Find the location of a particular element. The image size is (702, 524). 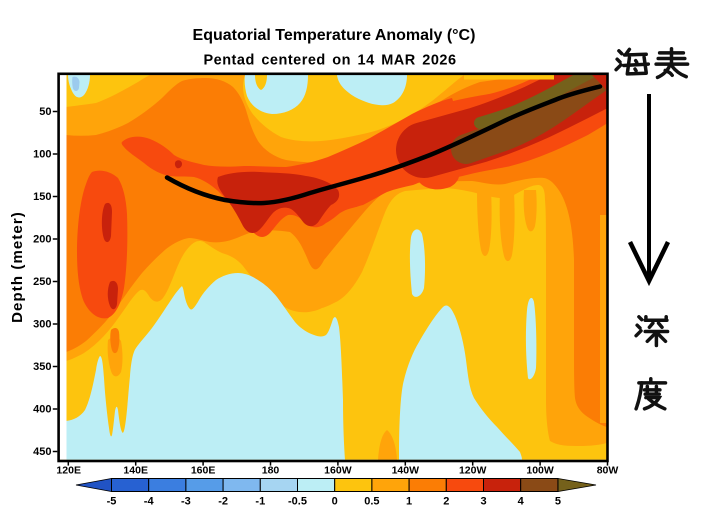

svg-text: Pentad centered on 14 MAR 2026 is located at coordinates (329, 61).